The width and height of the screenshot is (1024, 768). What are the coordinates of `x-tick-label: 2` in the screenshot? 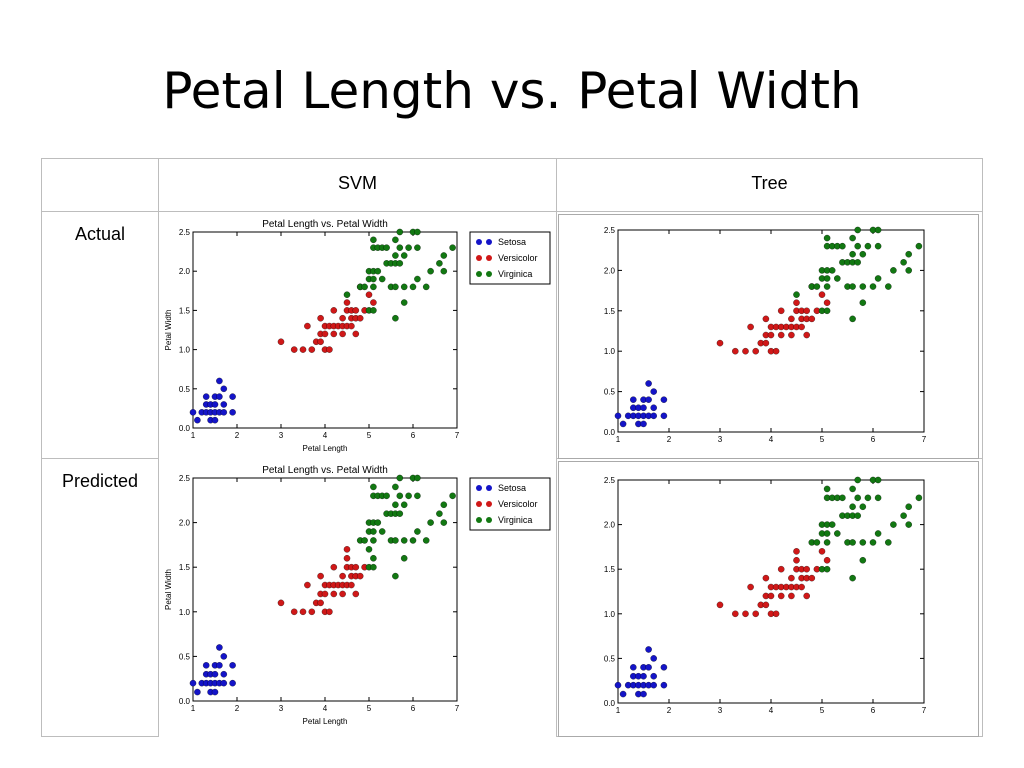 It's located at (669, 710).